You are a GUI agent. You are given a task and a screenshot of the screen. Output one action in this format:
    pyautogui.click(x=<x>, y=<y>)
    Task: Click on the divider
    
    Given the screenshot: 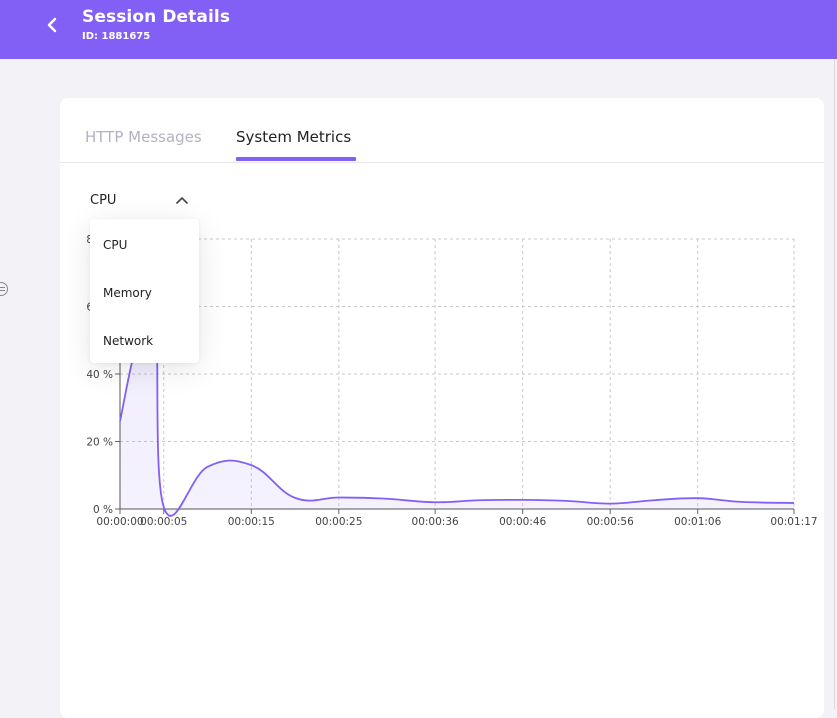 What is the action you would take?
    pyautogui.click(x=834, y=384)
    